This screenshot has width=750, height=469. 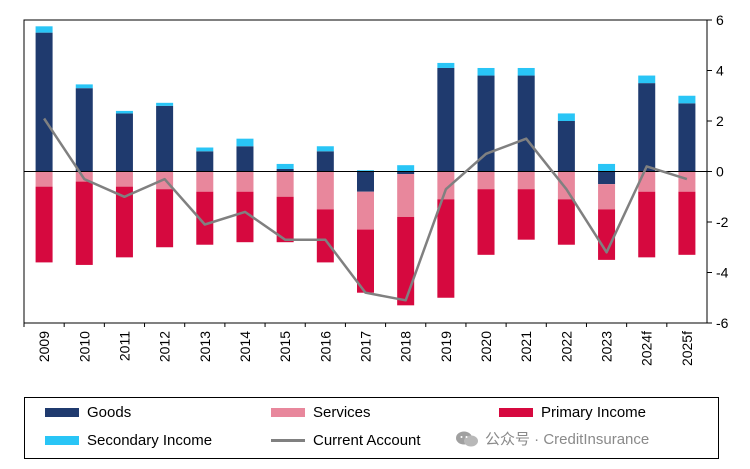 I want to click on bar-secondary-income-2019, so click(x=446, y=65).